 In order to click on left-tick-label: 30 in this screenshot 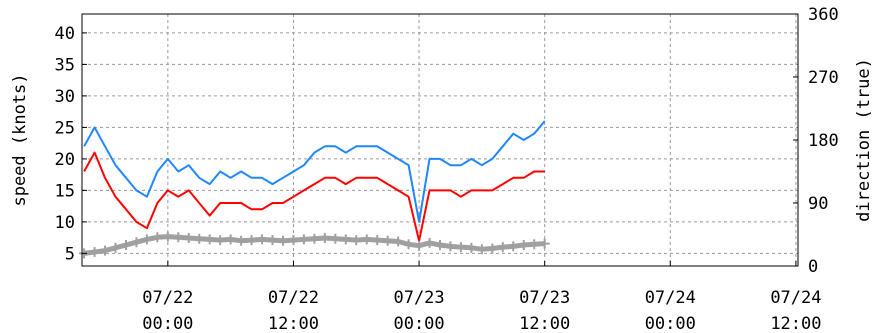, I will do `click(65, 97)`.